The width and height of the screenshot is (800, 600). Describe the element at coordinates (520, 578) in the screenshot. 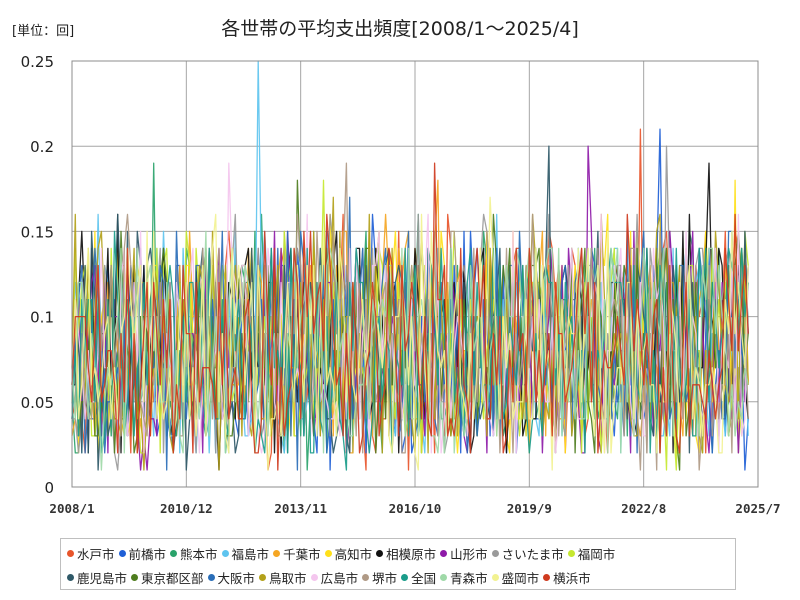

I see `legend-label: 盛岡市` at that location.